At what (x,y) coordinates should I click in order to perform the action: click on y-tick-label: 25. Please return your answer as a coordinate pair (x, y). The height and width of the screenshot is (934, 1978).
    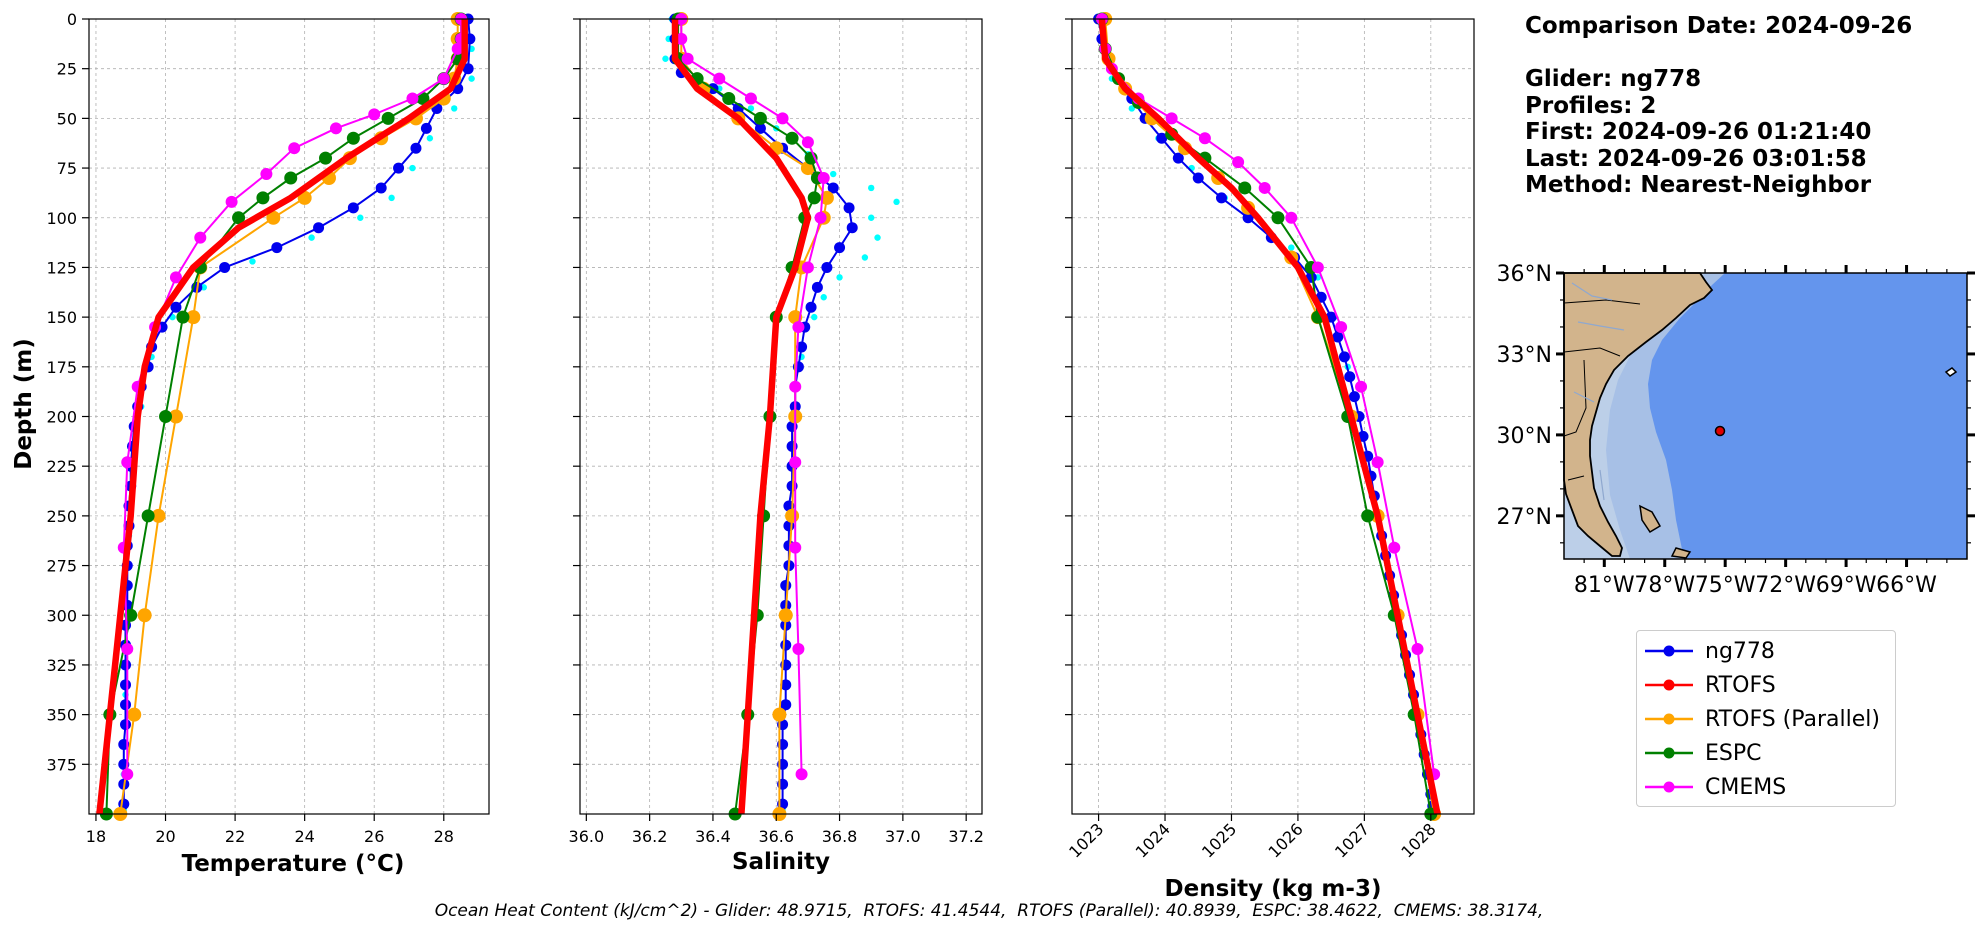
    Looking at the image, I should click on (67, 69).